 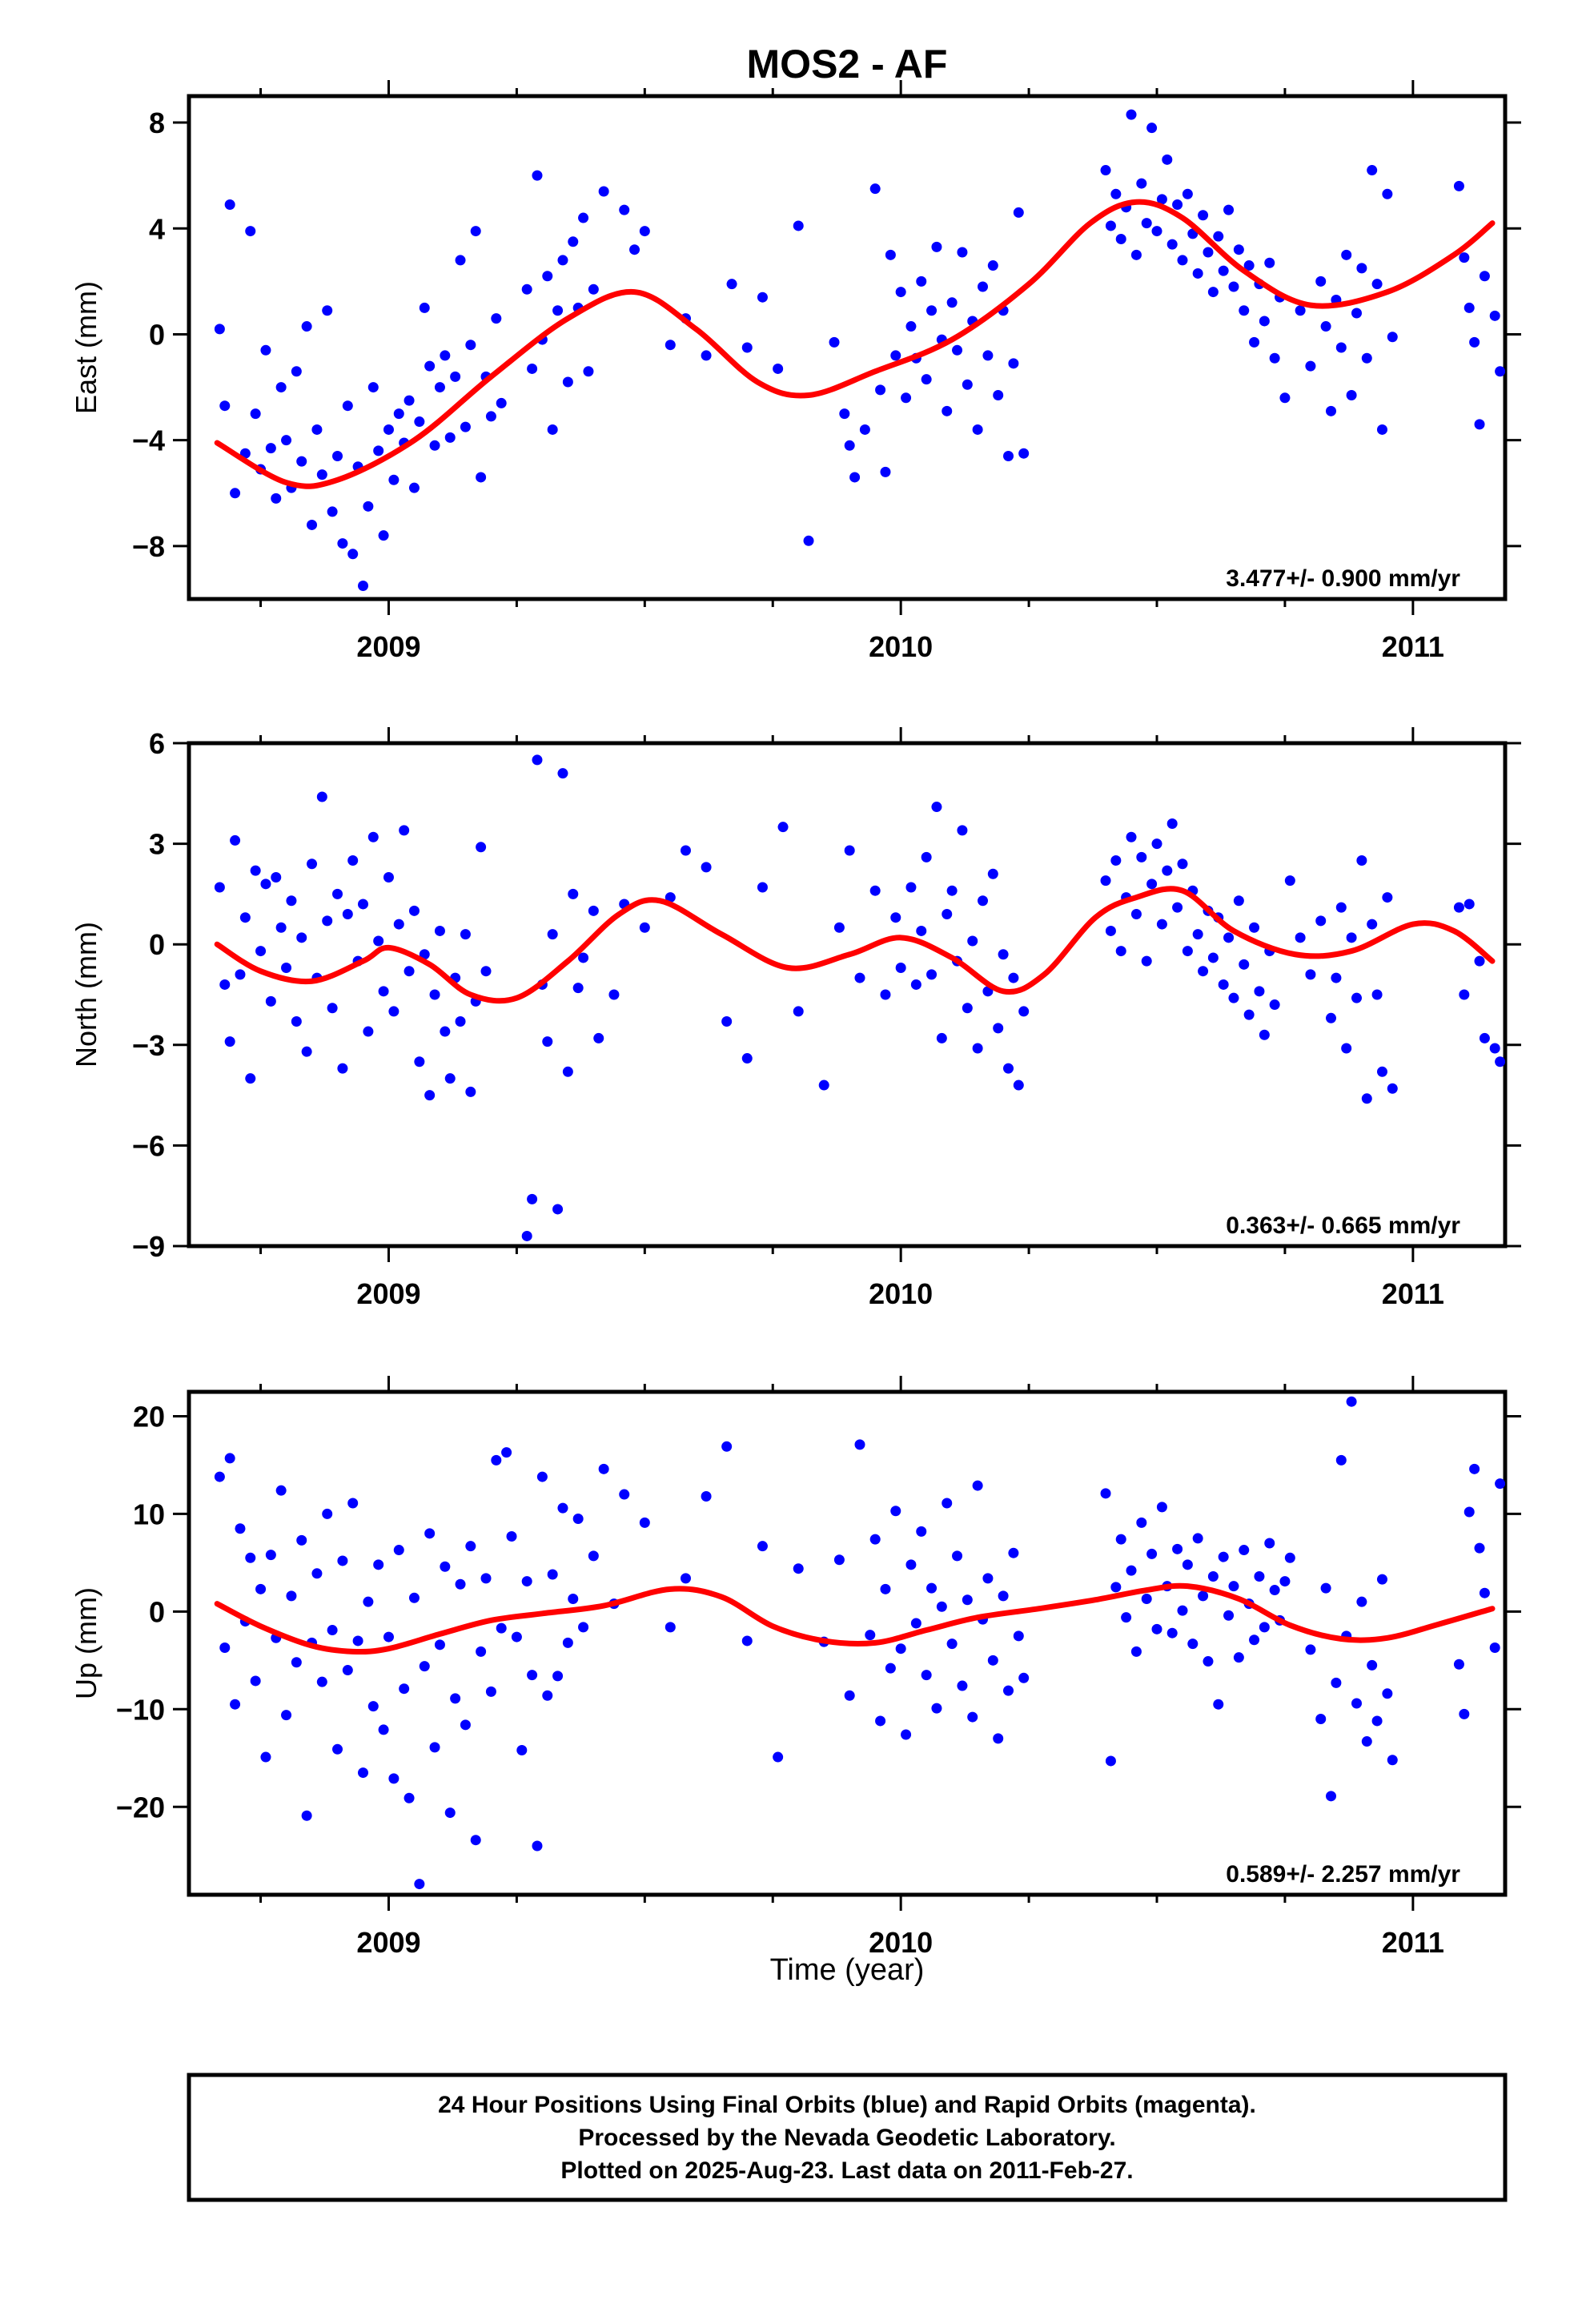 I want to click on north-y-tick-label: −9, so click(x=148, y=1246).